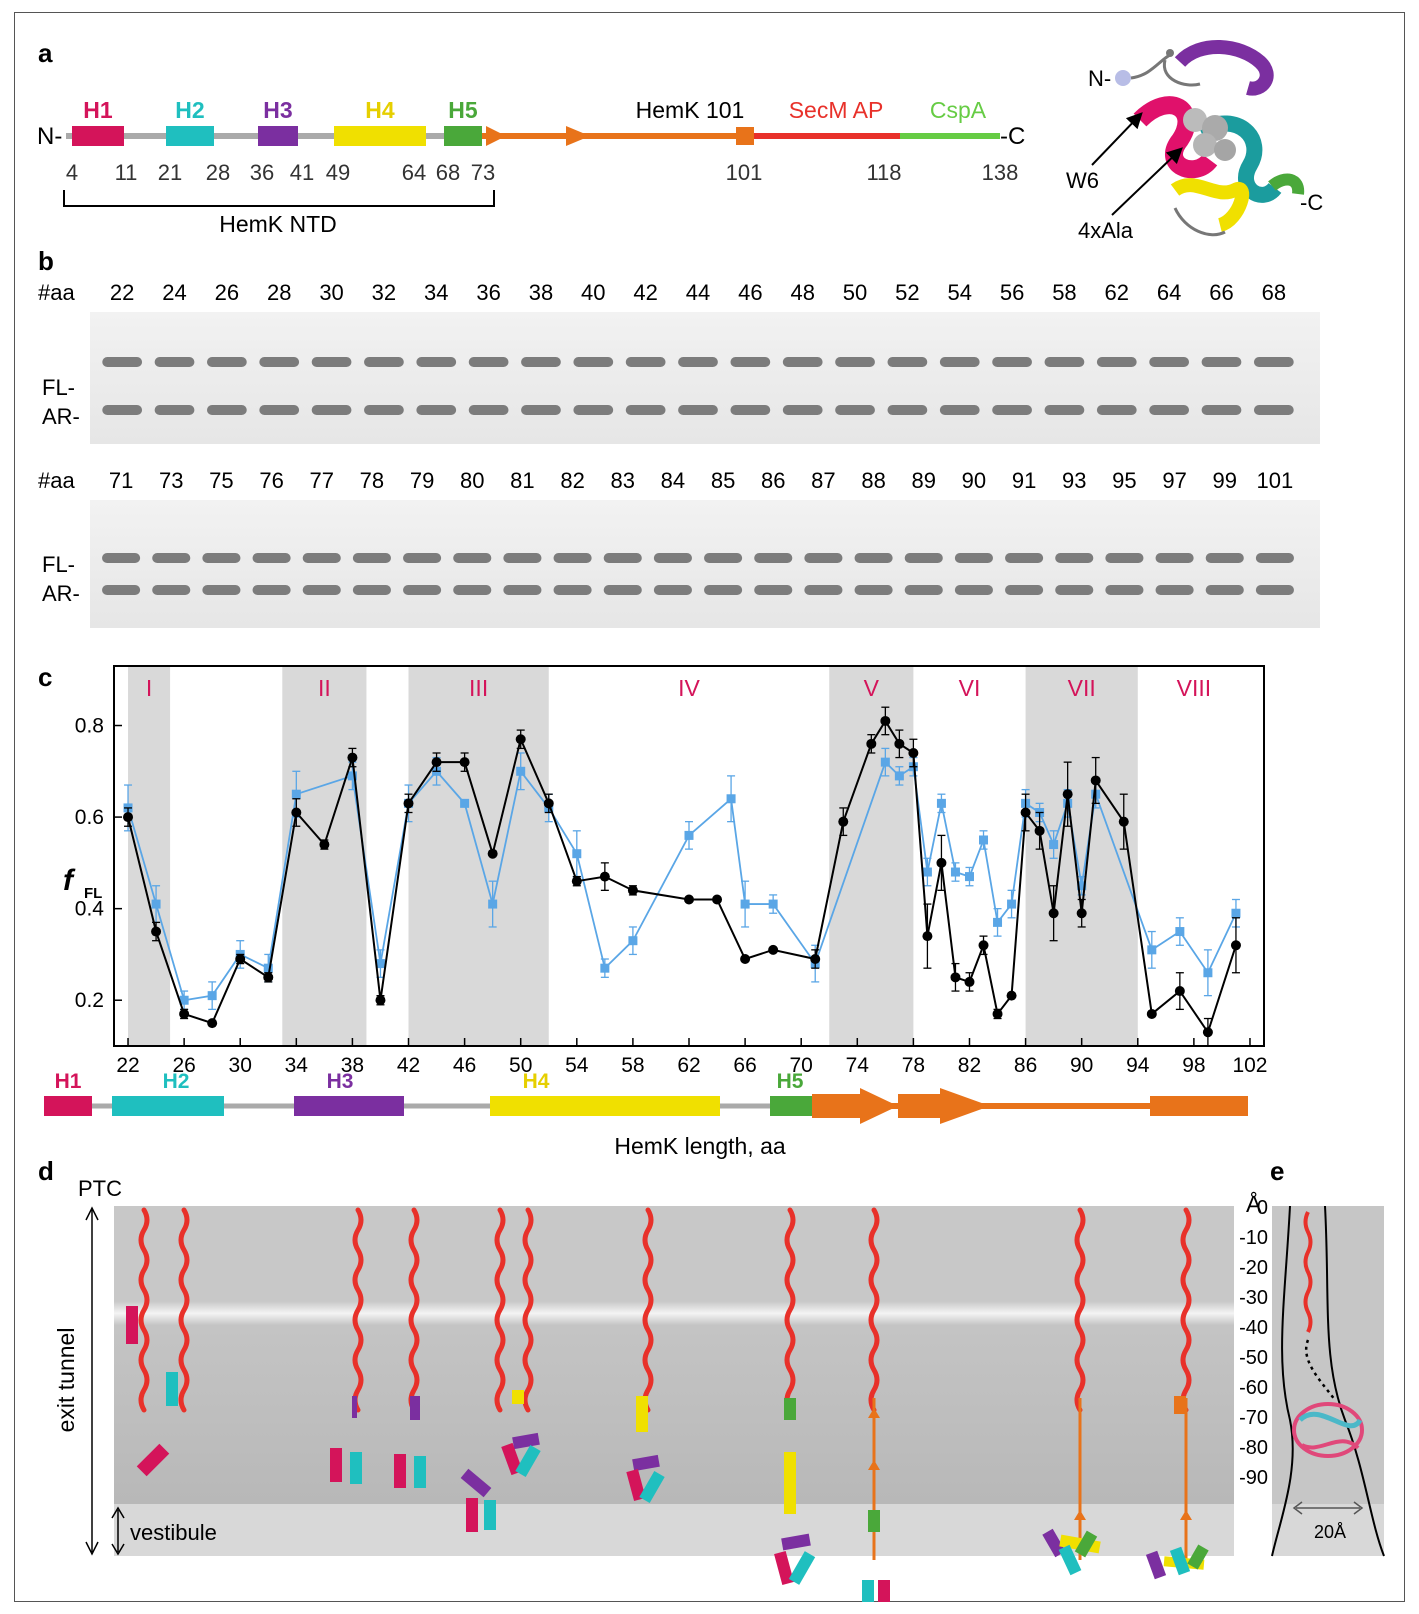  I want to click on lane-label: 26, so click(227, 292).